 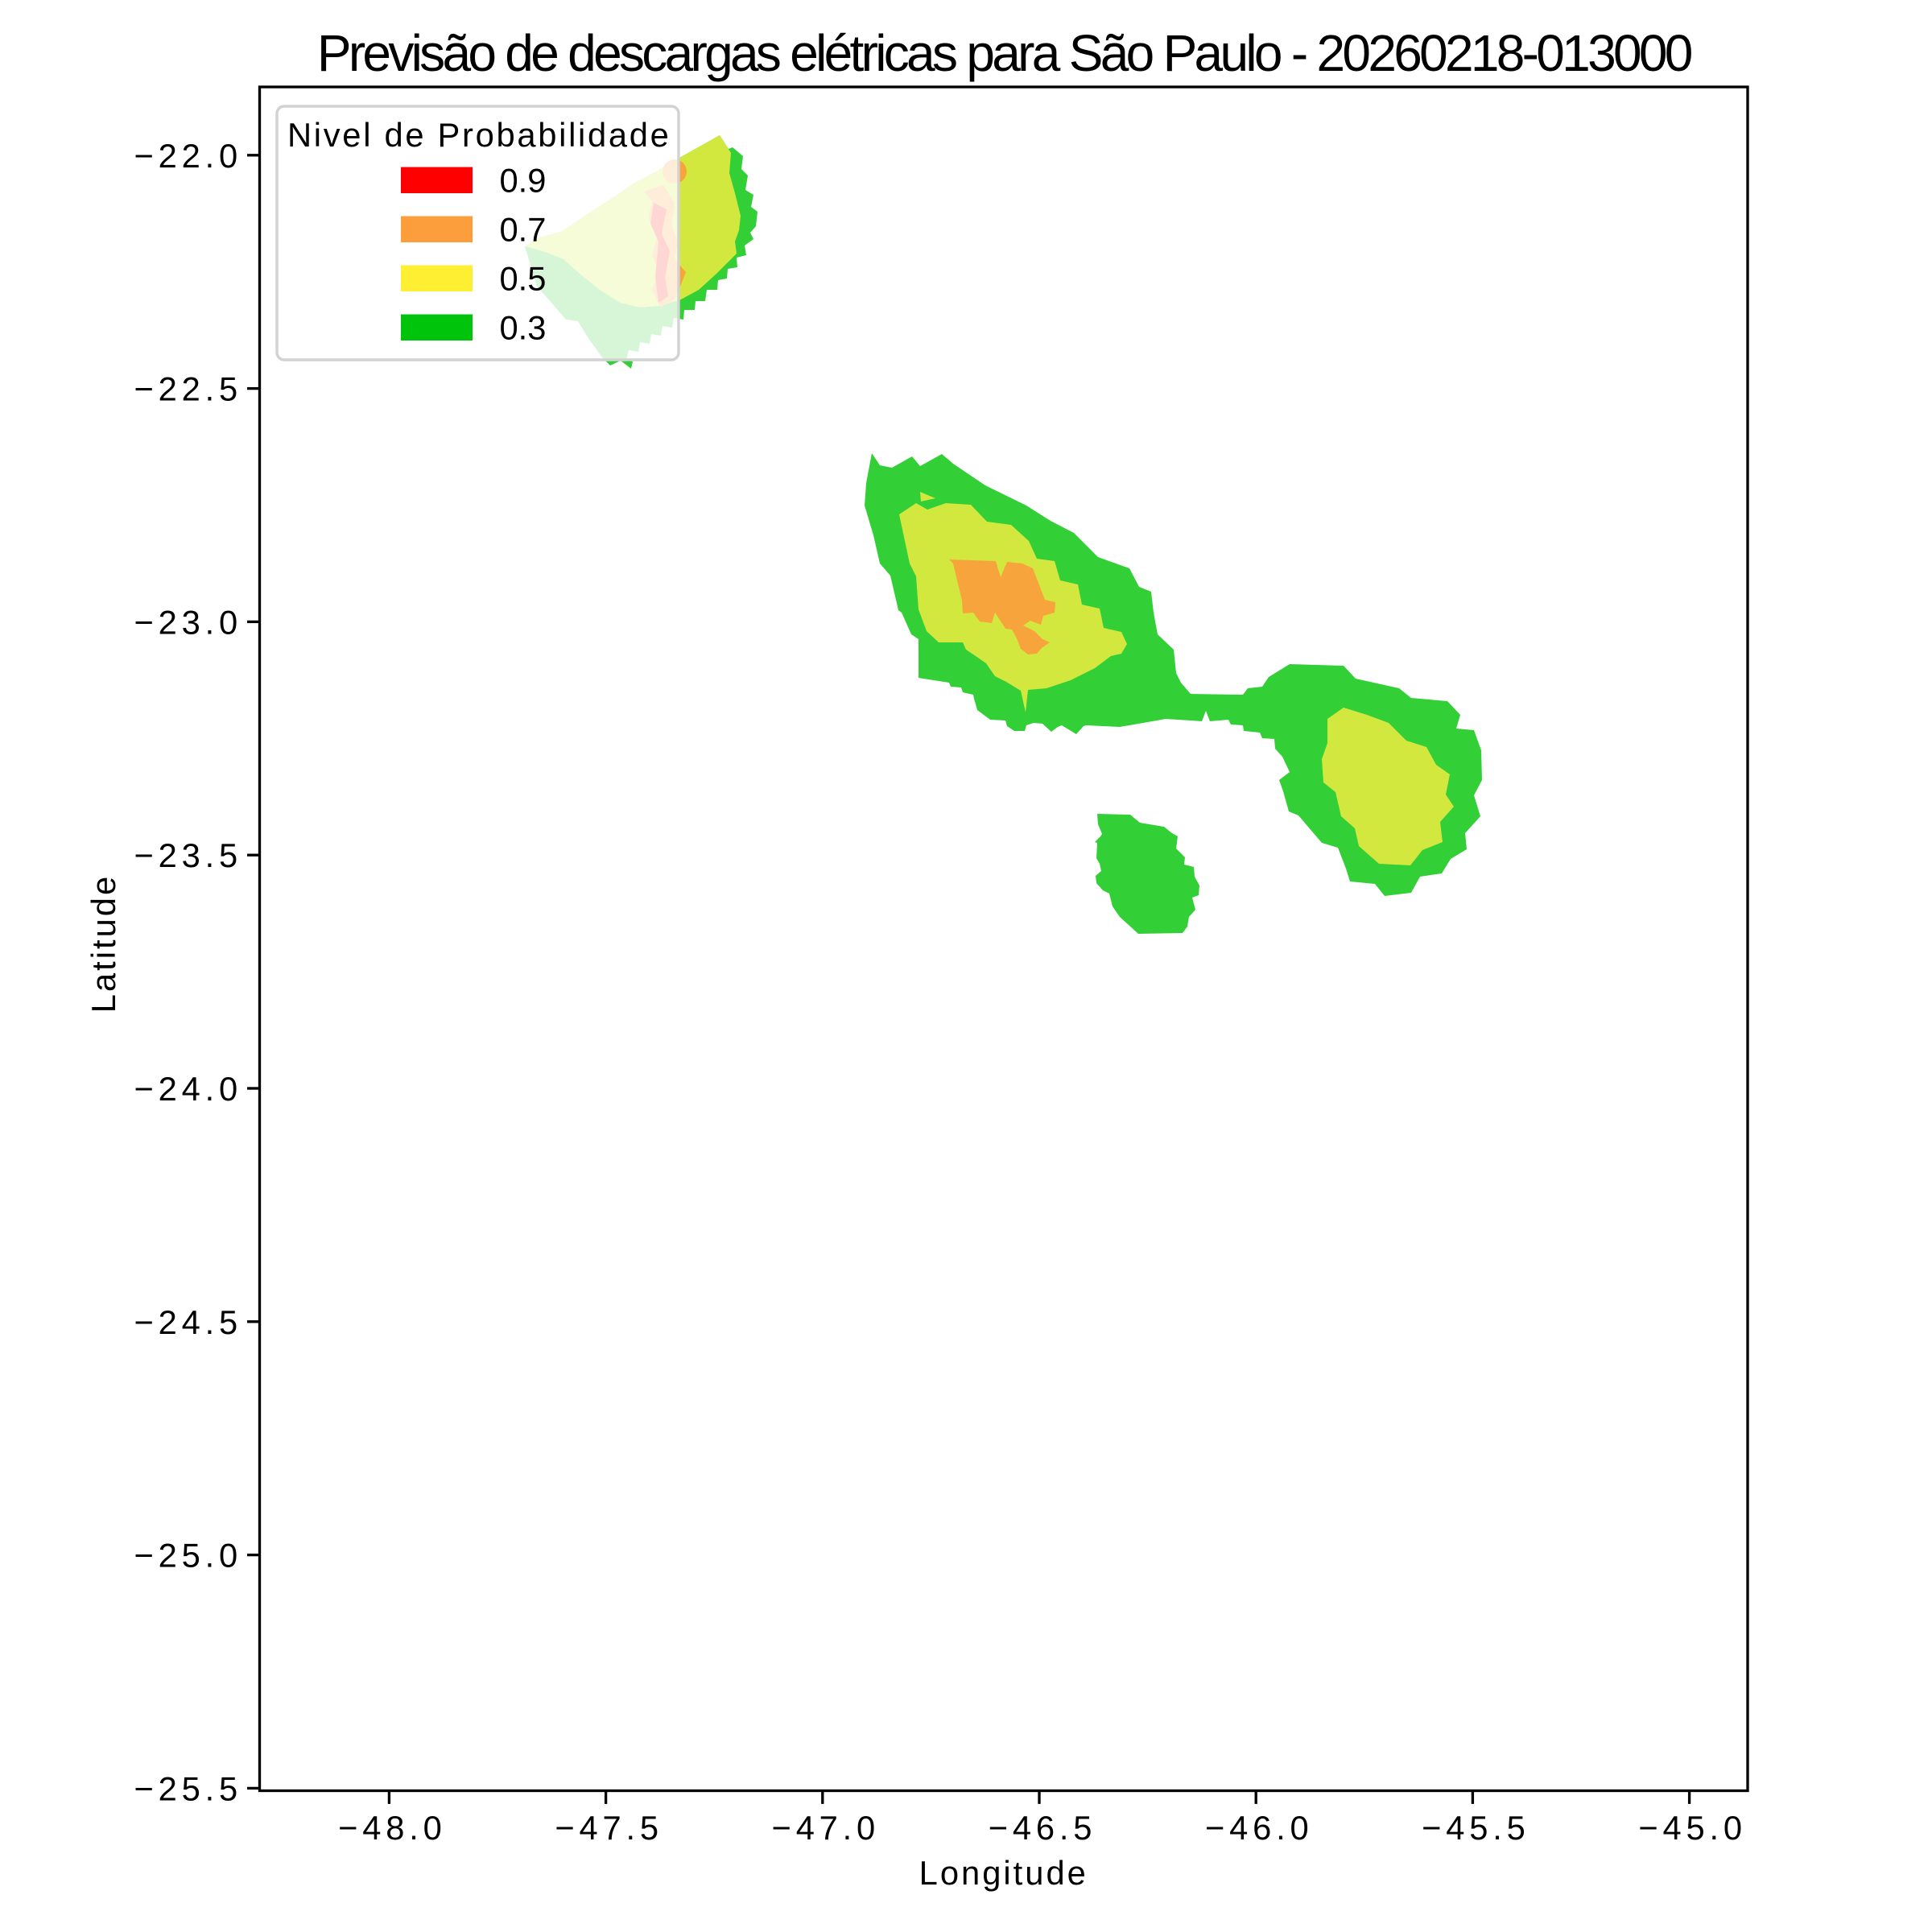 I want to click on svg-text: −23.5, so click(x=188, y=855).